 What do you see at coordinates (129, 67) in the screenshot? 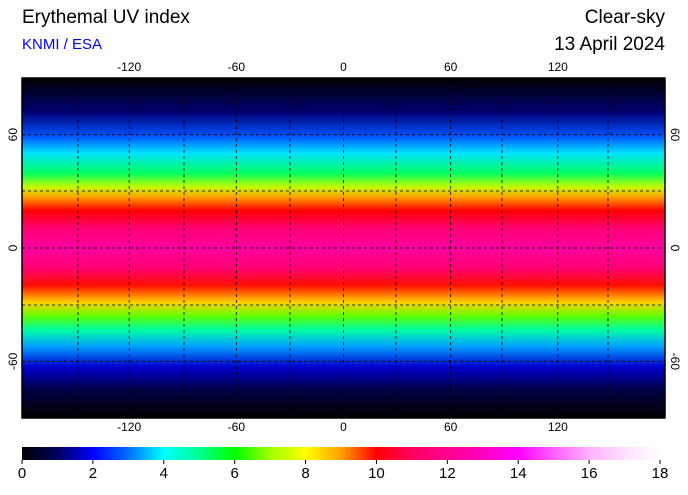
I see `lon-label-top: -120` at bounding box center [129, 67].